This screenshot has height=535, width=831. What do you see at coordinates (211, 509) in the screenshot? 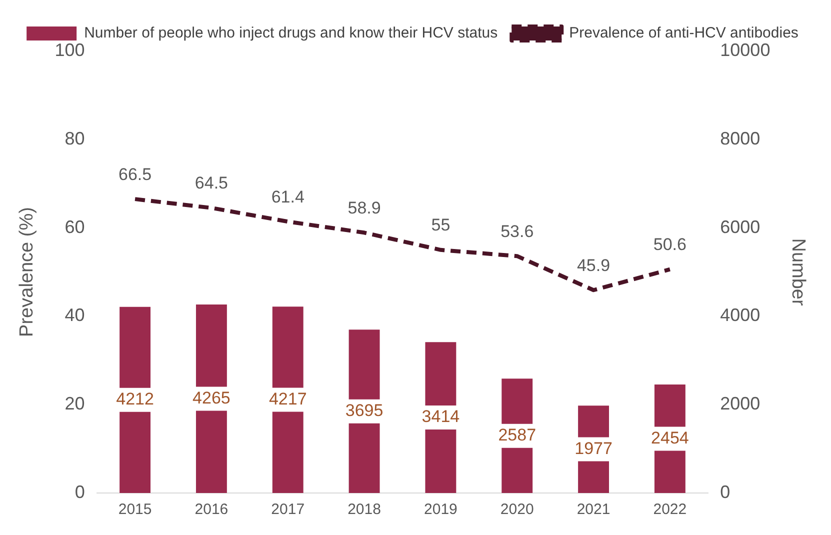
I see `x-tick-label: 2016` at bounding box center [211, 509].